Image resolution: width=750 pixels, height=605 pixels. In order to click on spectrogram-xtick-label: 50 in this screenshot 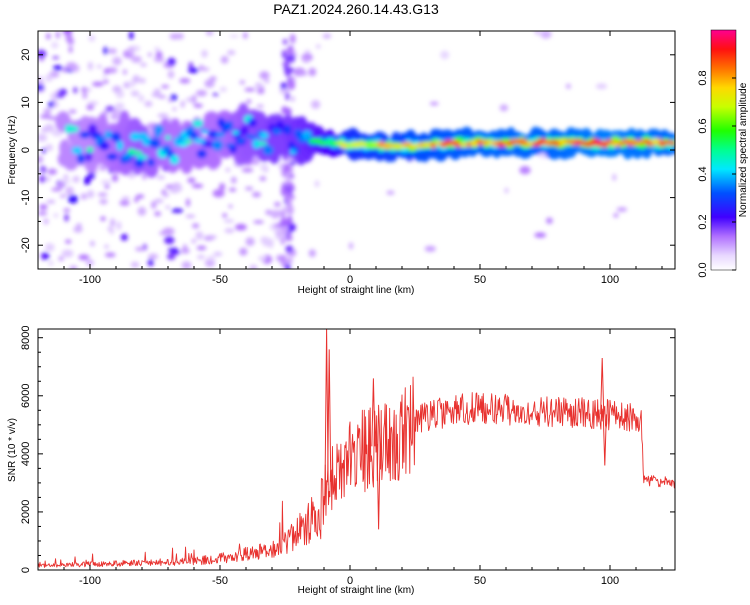, I will do `click(480, 280)`.